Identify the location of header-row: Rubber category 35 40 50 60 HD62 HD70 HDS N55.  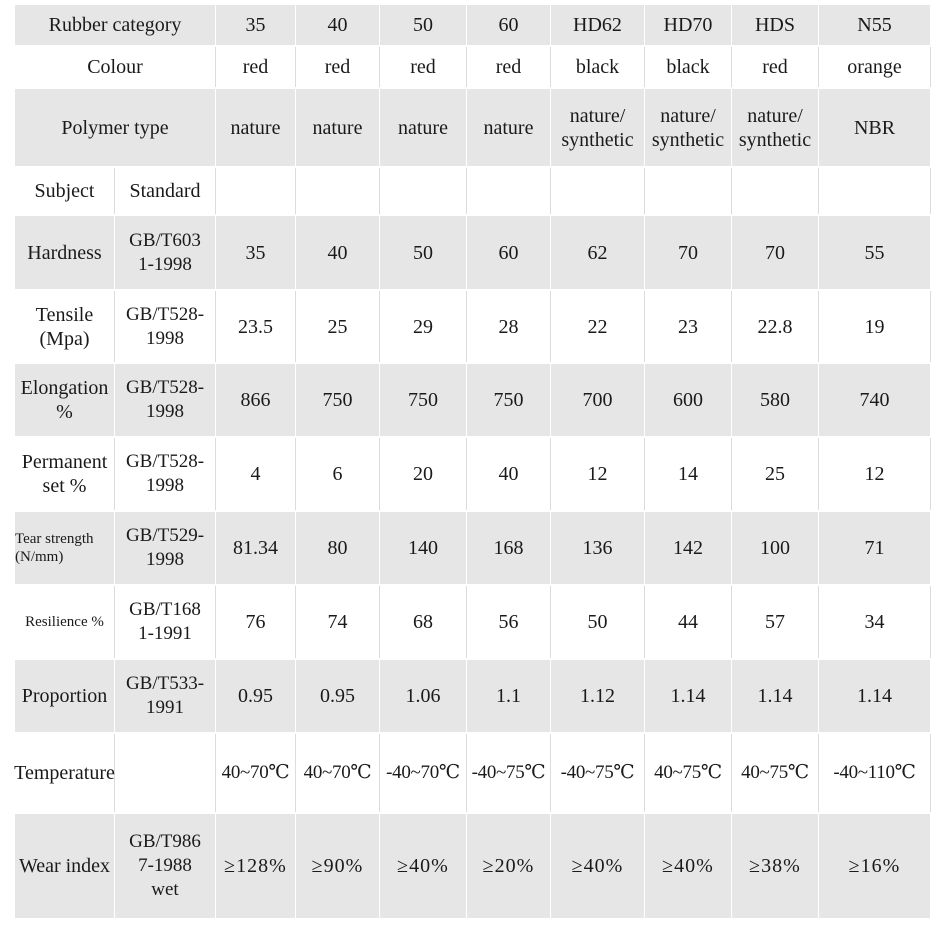
(473, 25).